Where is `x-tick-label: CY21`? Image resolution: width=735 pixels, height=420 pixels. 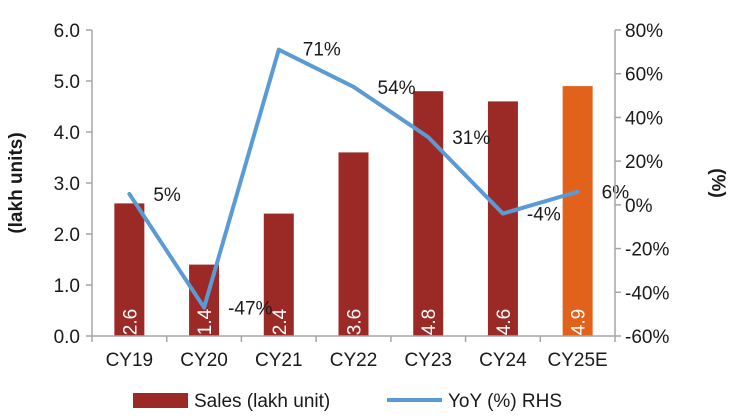
x-tick-label: CY21 is located at coordinates (279, 360).